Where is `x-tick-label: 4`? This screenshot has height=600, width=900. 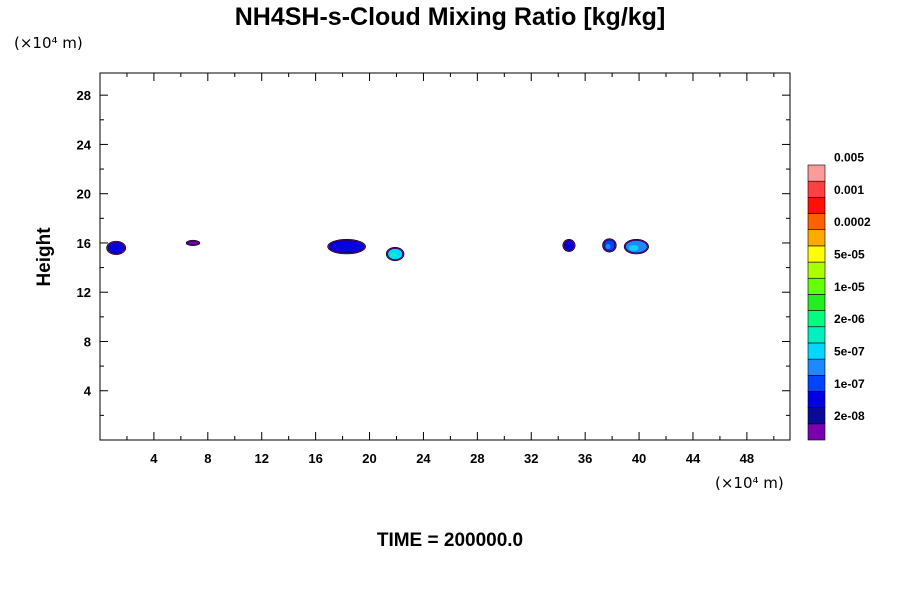
x-tick-label: 4 is located at coordinates (154, 458).